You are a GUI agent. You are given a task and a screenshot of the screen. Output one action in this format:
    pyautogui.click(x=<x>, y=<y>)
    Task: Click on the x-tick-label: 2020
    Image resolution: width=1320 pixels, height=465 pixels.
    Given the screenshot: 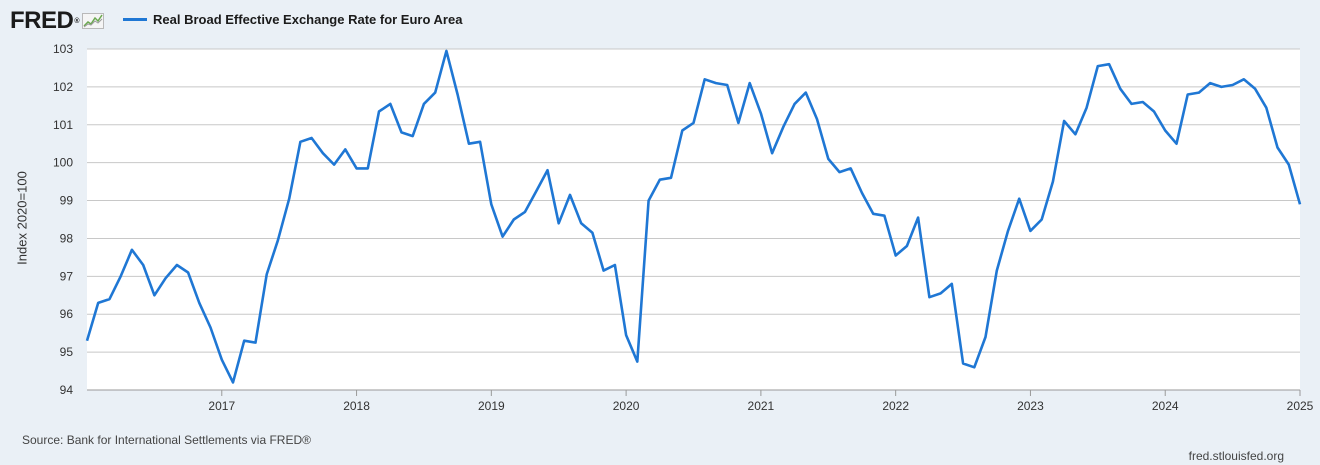 What is the action you would take?
    pyautogui.click(x=626, y=406)
    